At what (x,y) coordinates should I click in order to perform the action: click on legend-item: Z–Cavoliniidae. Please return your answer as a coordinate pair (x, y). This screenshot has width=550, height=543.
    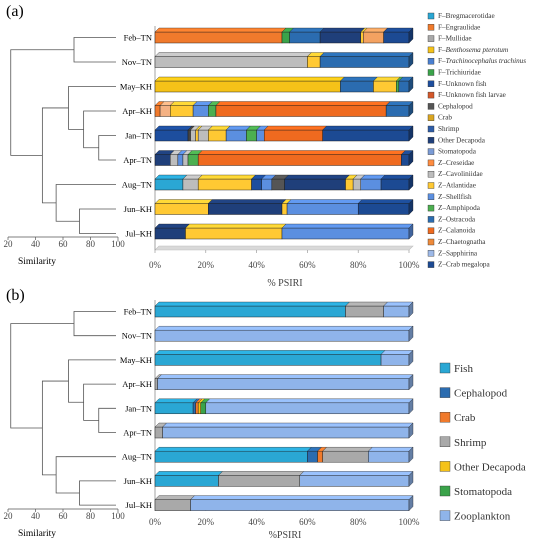
    Looking at the image, I should click on (455, 174).